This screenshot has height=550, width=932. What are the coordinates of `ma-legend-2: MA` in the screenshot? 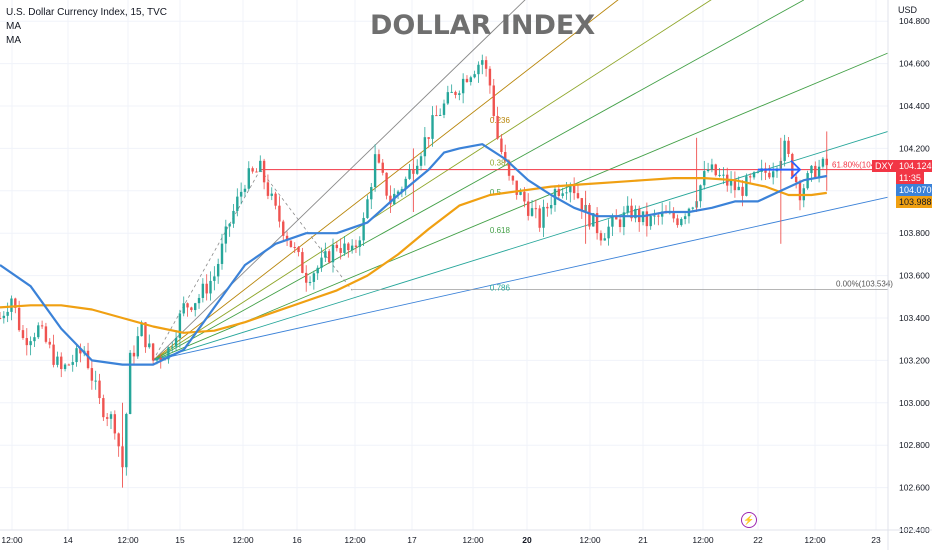 It's located at (13, 40).